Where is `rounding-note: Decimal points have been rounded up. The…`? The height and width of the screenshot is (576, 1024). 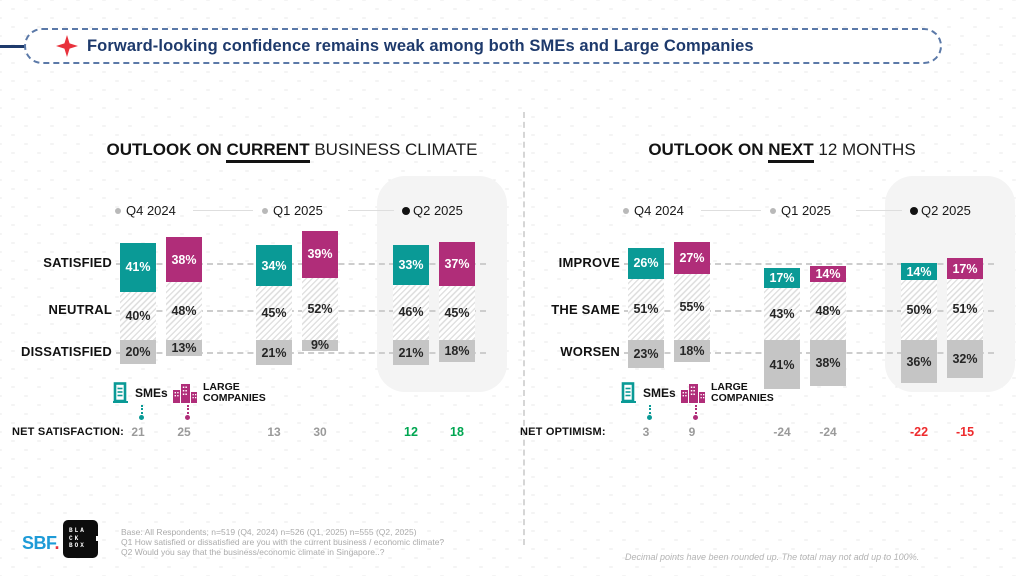 rounding-note: Decimal points have been rounded up. The… is located at coordinates (772, 557).